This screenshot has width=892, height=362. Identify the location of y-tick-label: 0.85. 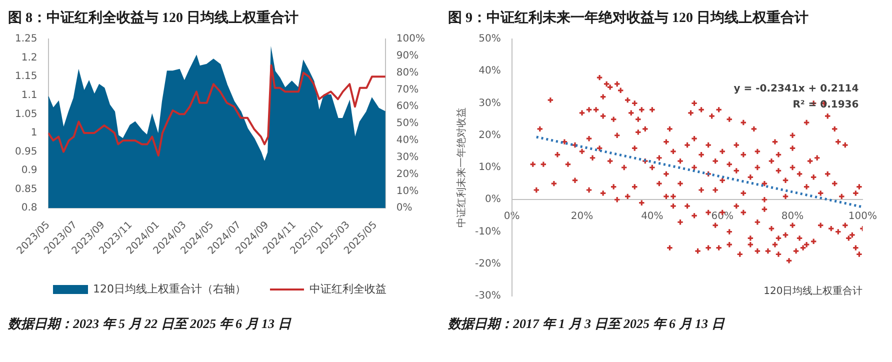
(26, 189).